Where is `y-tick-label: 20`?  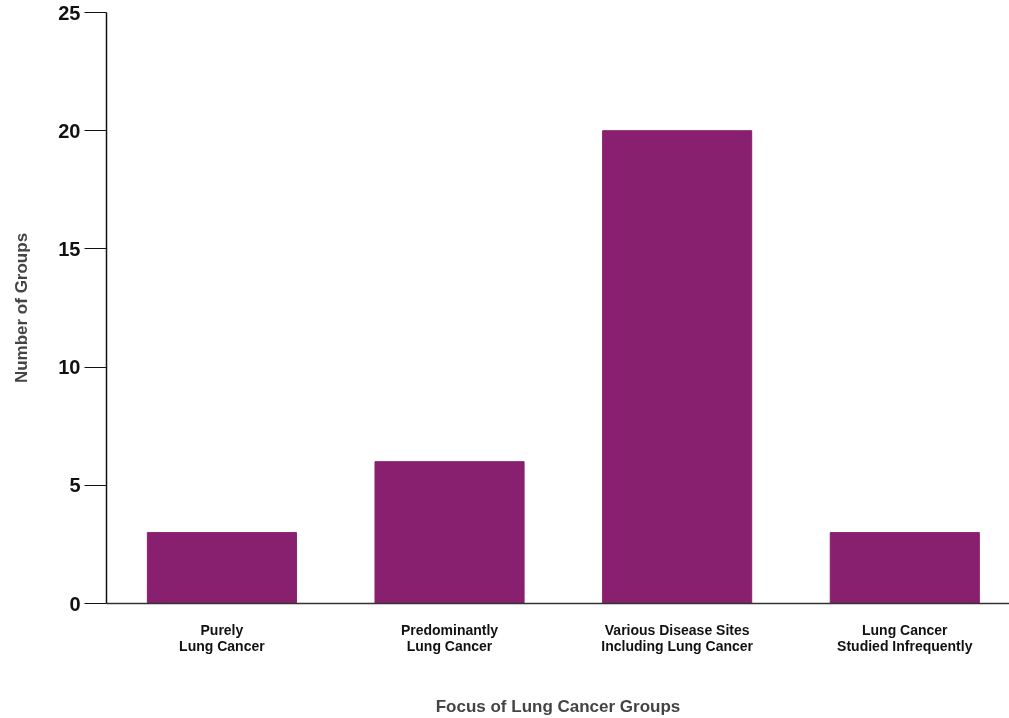 y-tick-label: 20 is located at coordinates (69, 130).